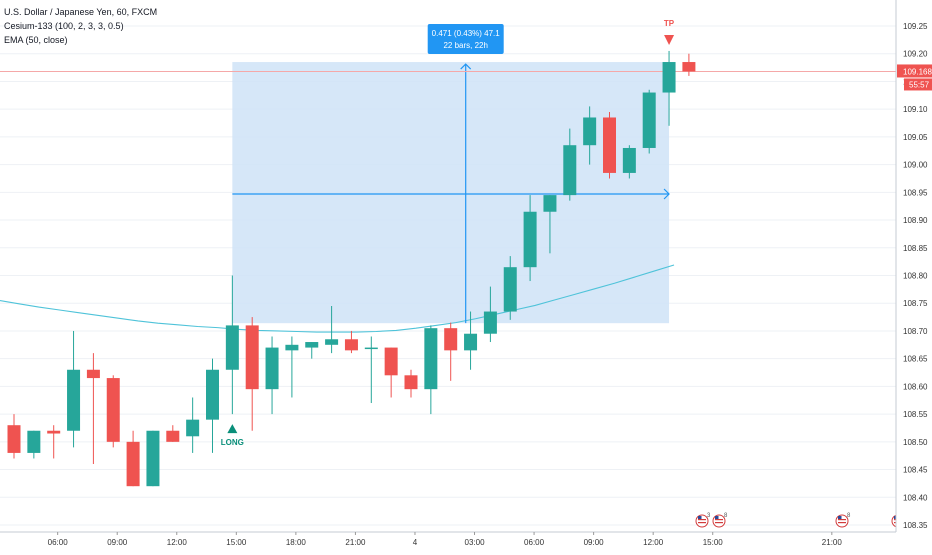 Image resolution: width=932 pixels, height=555 pixels. What do you see at coordinates (915, 26) in the screenshot?
I see `price-tick-label: 109.25` at bounding box center [915, 26].